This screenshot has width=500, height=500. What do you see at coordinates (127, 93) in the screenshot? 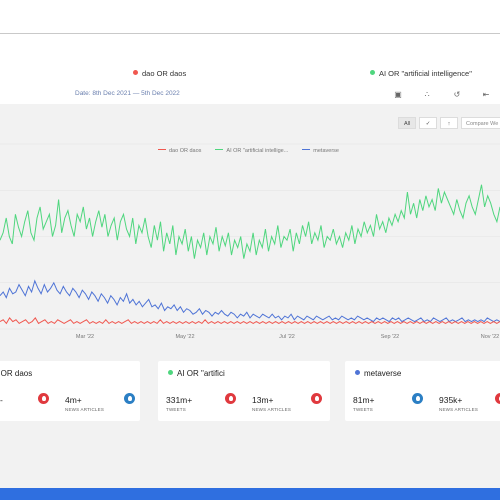
I see `date-range: Date: 8th Dec 2021 — 5th Dec 2022` at bounding box center [127, 93].